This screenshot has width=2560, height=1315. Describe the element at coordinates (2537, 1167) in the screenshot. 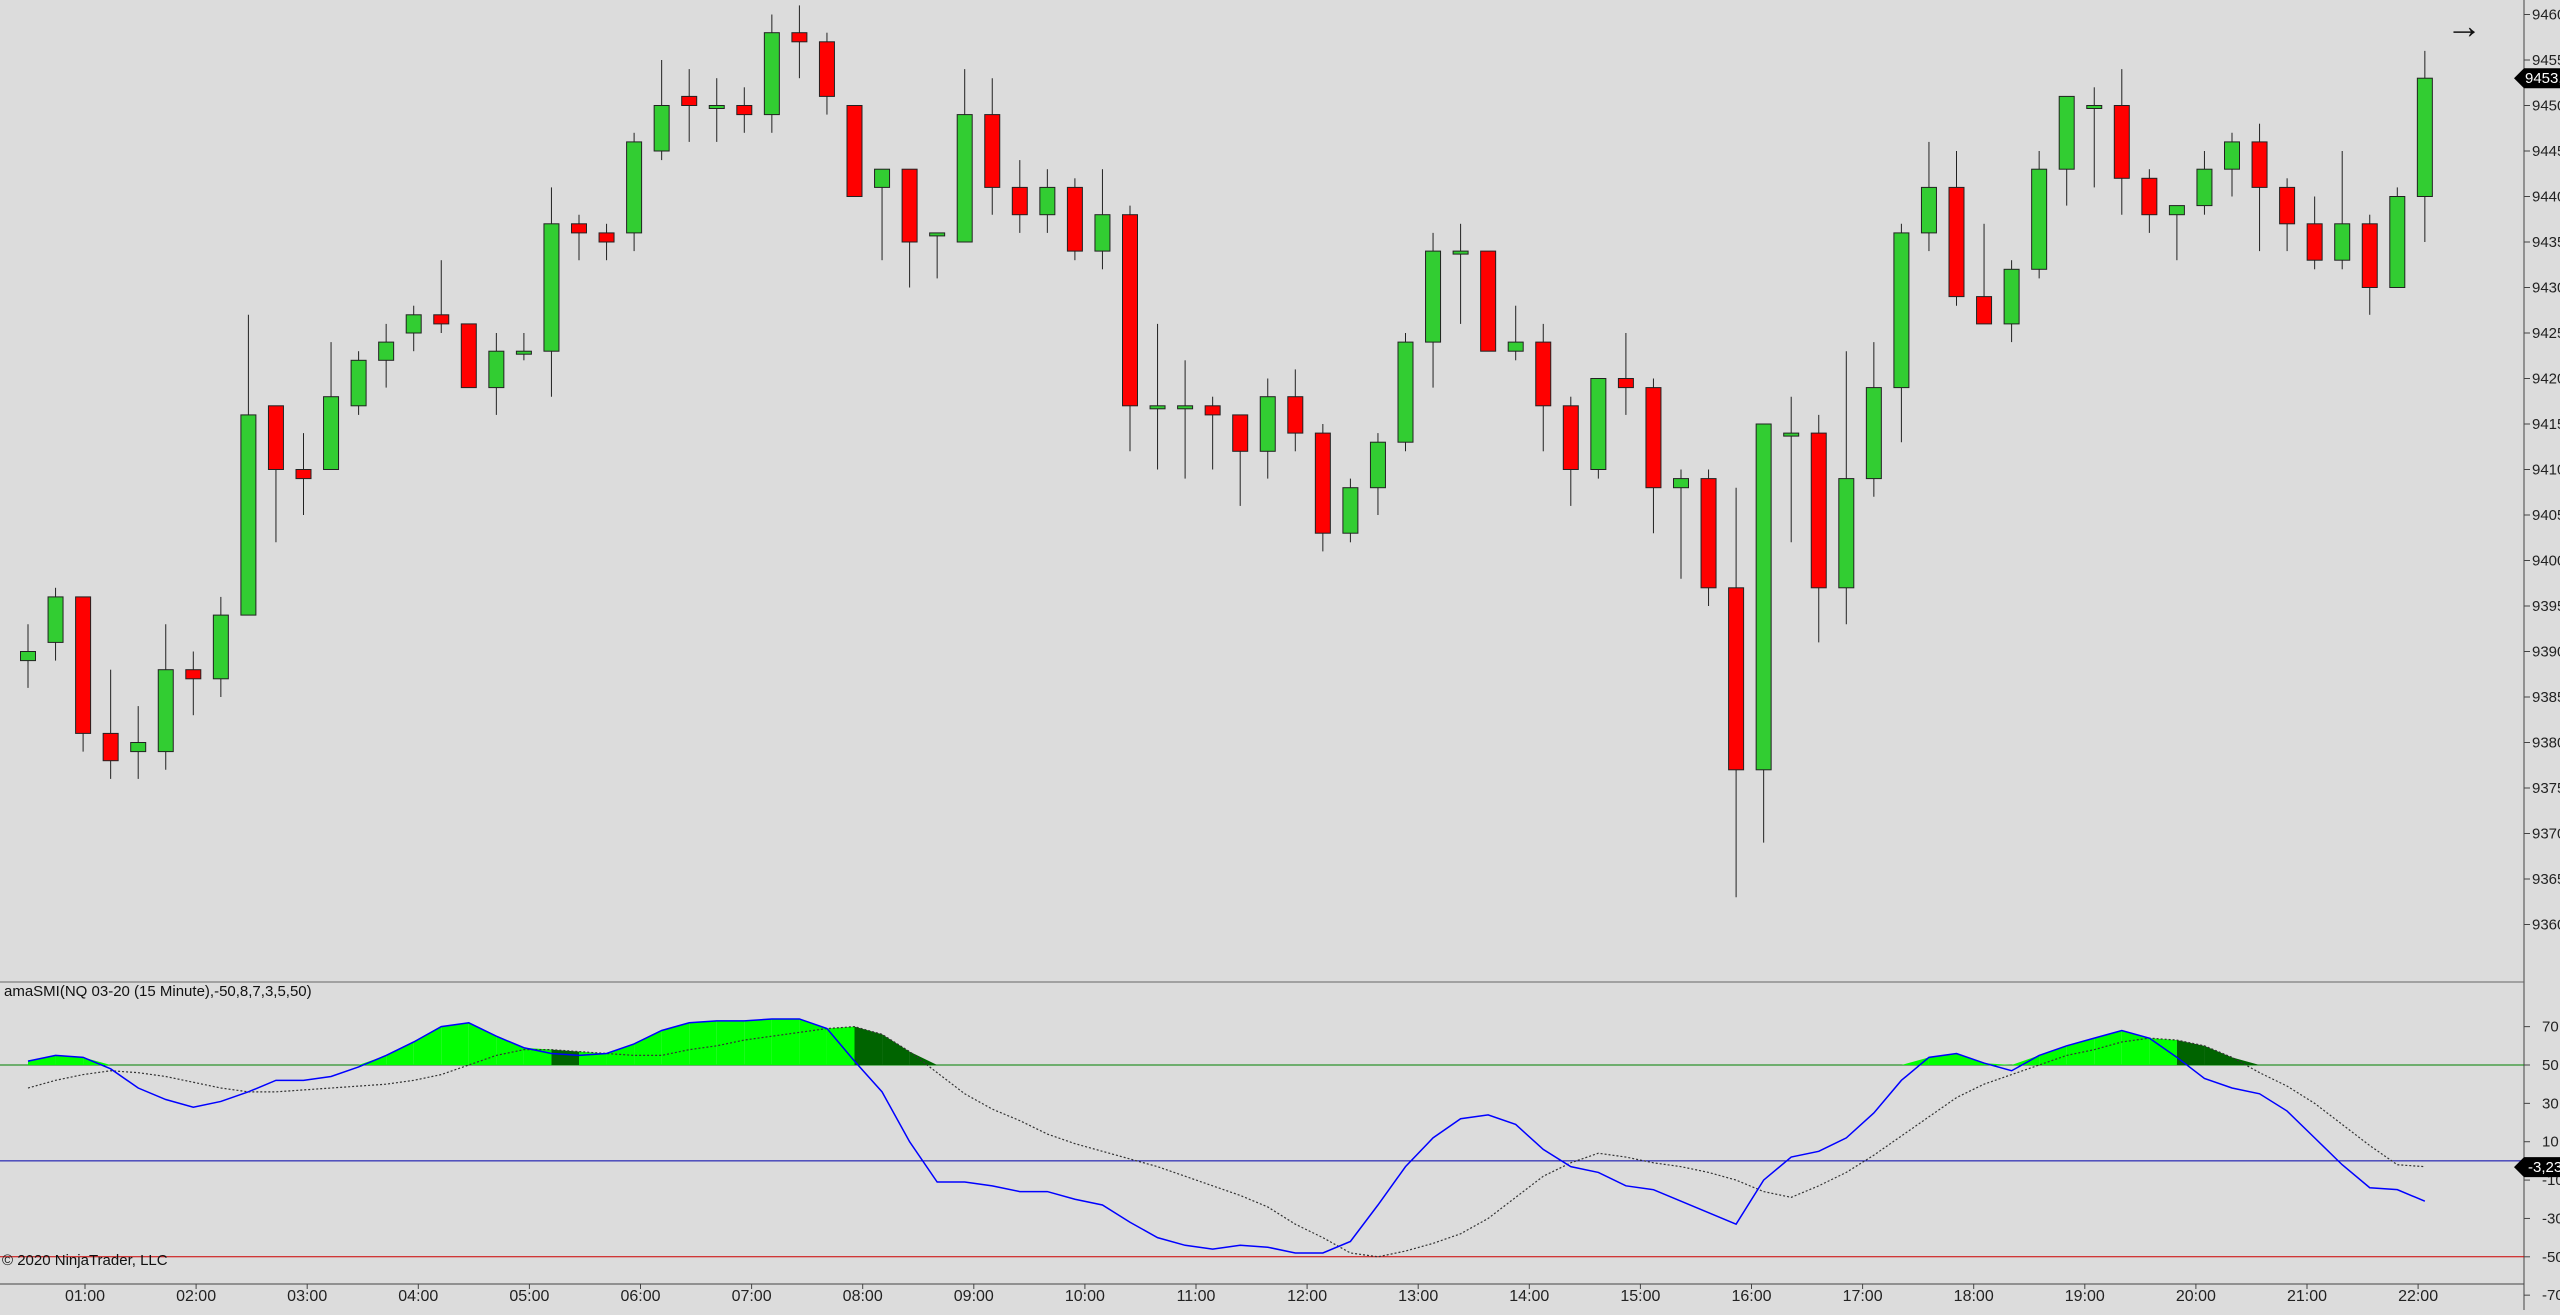

I see `indicator-last-value-marker` at that location.